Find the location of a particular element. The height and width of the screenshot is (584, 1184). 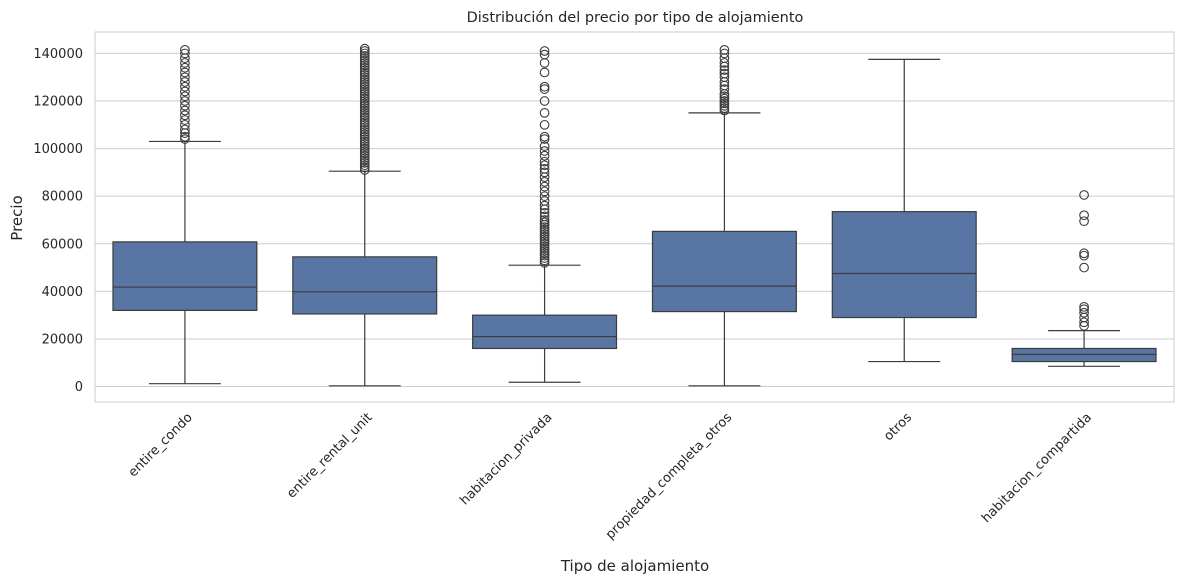

y-tick-label: 20000 is located at coordinates (62, 339).